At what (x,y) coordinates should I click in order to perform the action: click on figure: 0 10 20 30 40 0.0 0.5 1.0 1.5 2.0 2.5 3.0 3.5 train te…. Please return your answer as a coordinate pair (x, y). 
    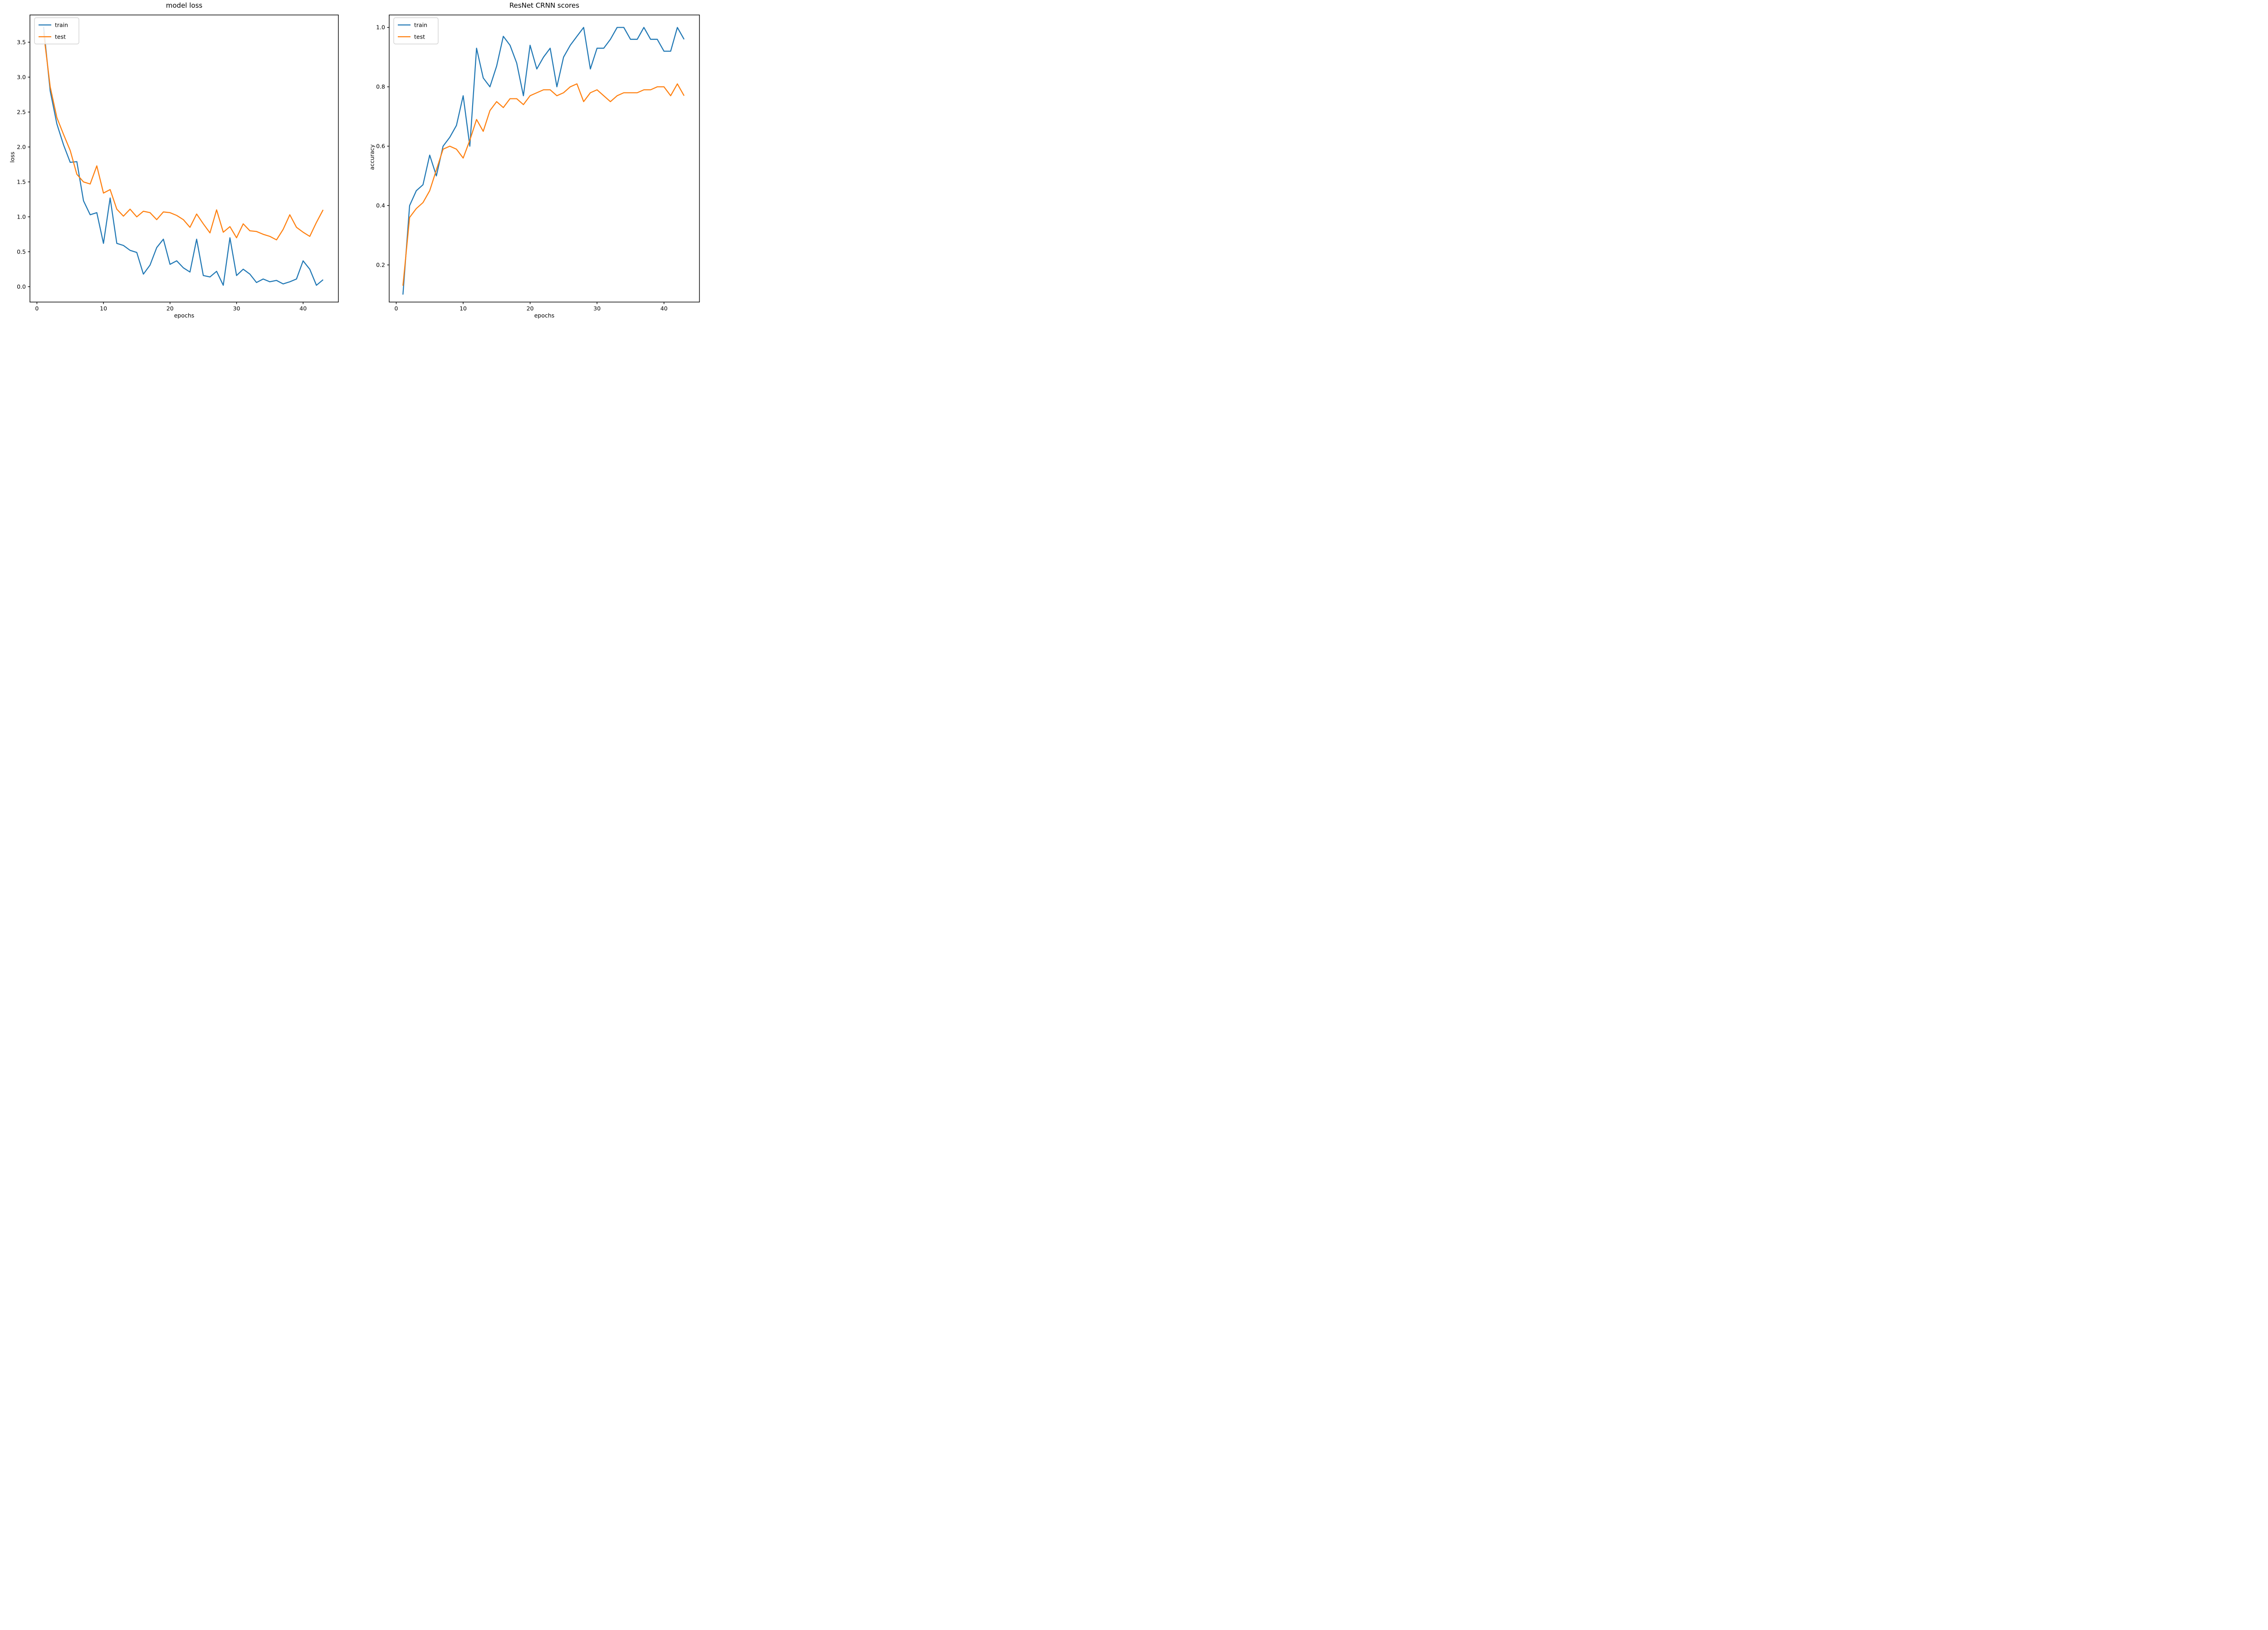
    Looking at the image, I should click on (355, 163).